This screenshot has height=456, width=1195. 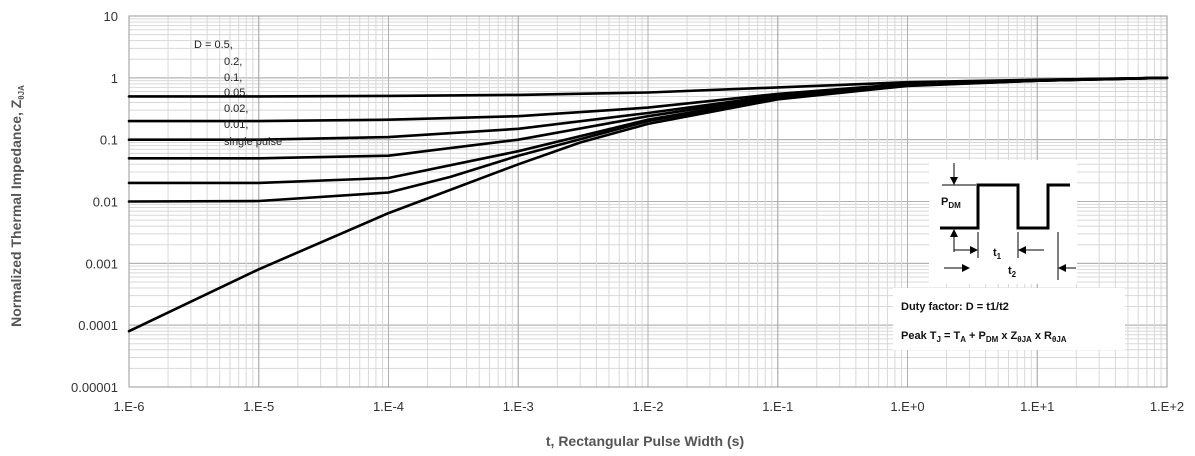 What do you see at coordinates (101, 263) in the screenshot?
I see `y-tick-label: 0.001` at bounding box center [101, 263].